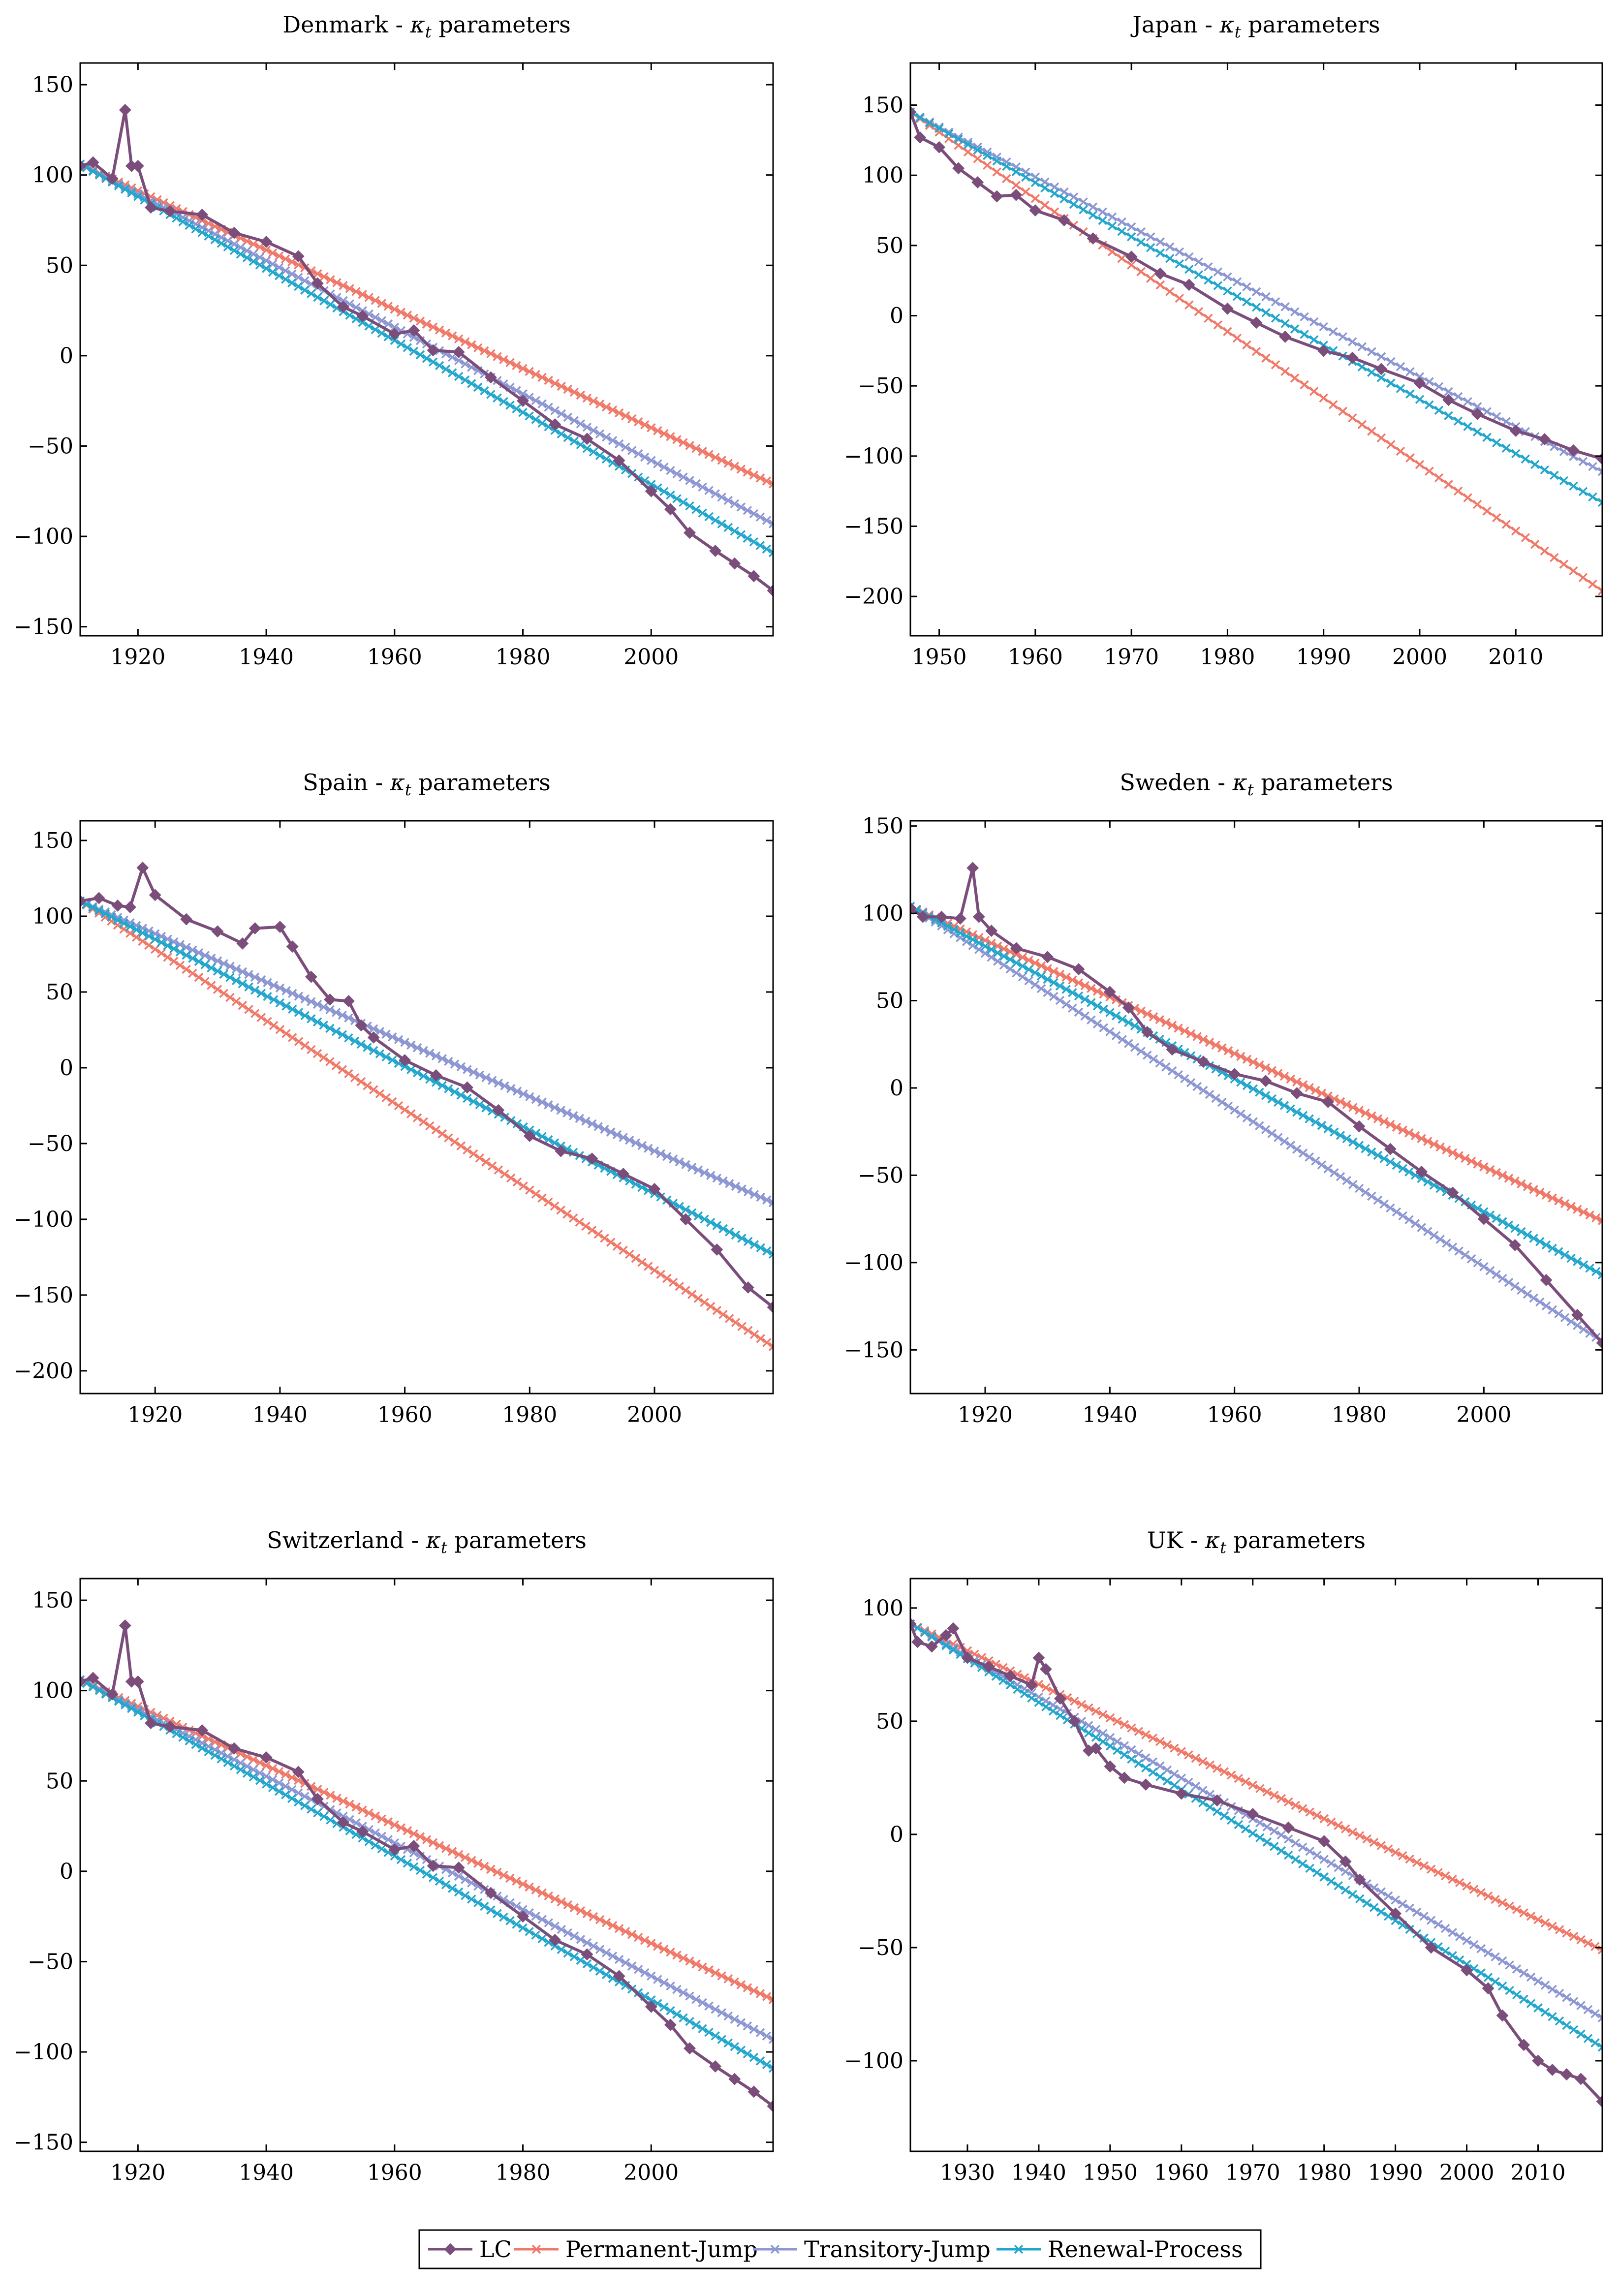  Describe the element at coordinates (44, 1371) in the screenshot. I see `y-tick-label: −200` at that location.